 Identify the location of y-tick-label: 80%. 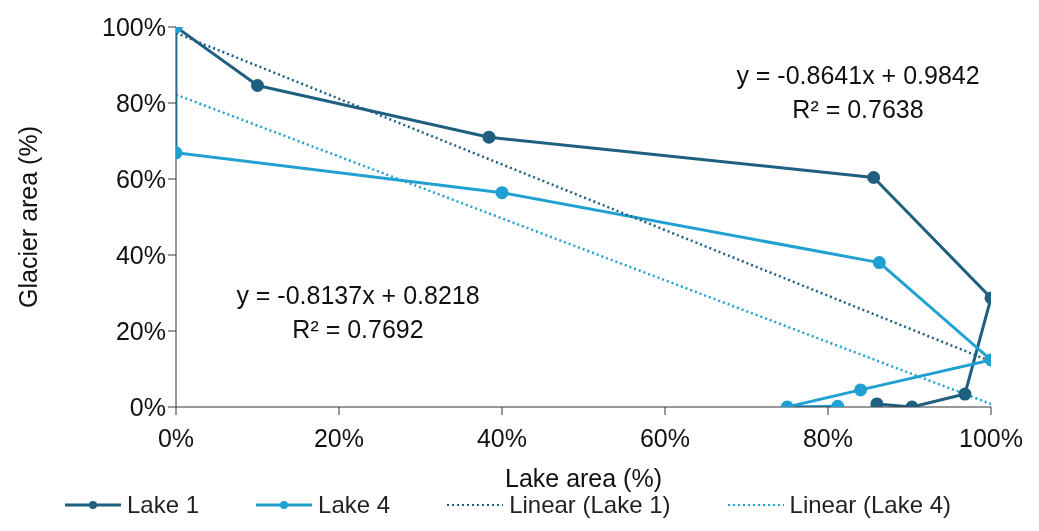
(140, 102).